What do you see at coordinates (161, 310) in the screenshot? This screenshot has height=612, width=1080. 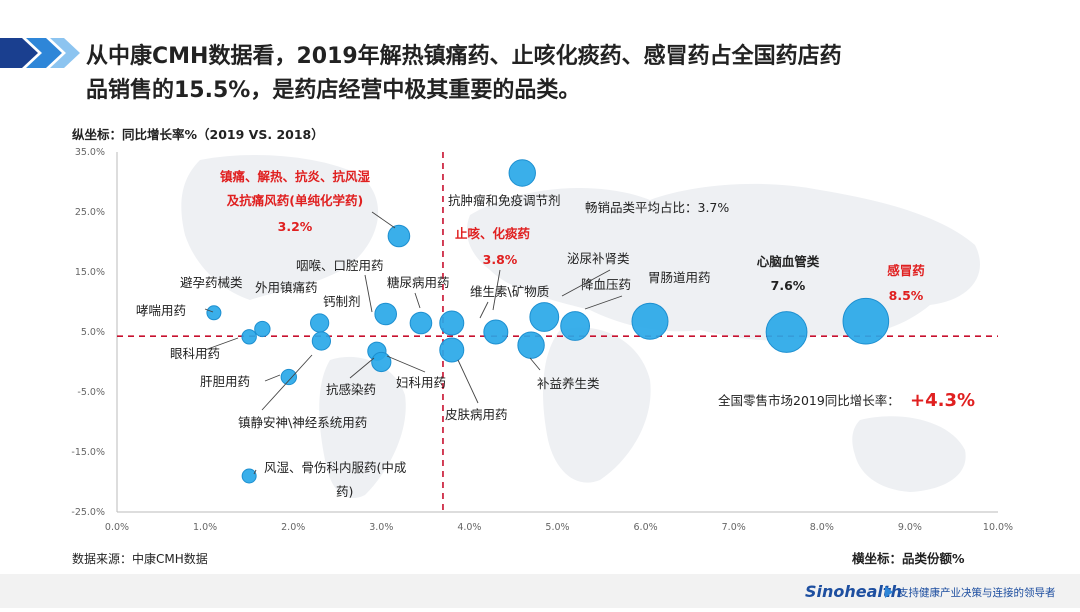 I see `label-asthma: 哮喘用药` at bounding box center [161, 310].